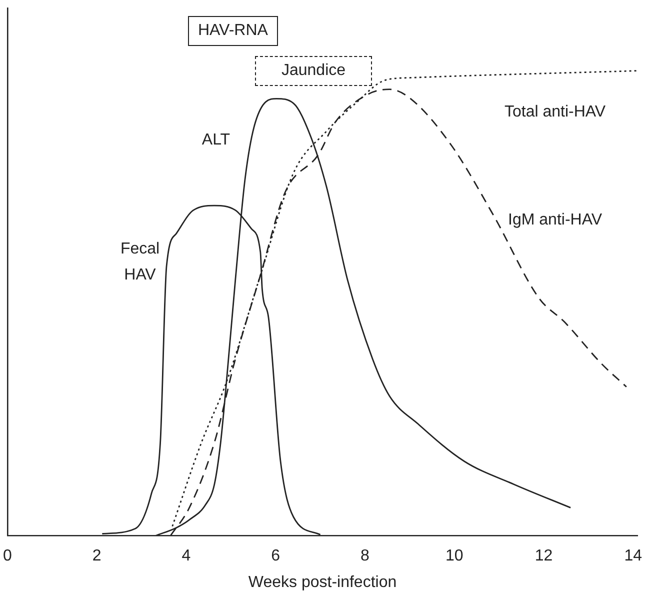 The height and width of the screenshot is (602, 645). What do you see at coordinates (233, 31) in the screenshot?
I see `text: HAV-RNA` at bounding box center [233, 31].